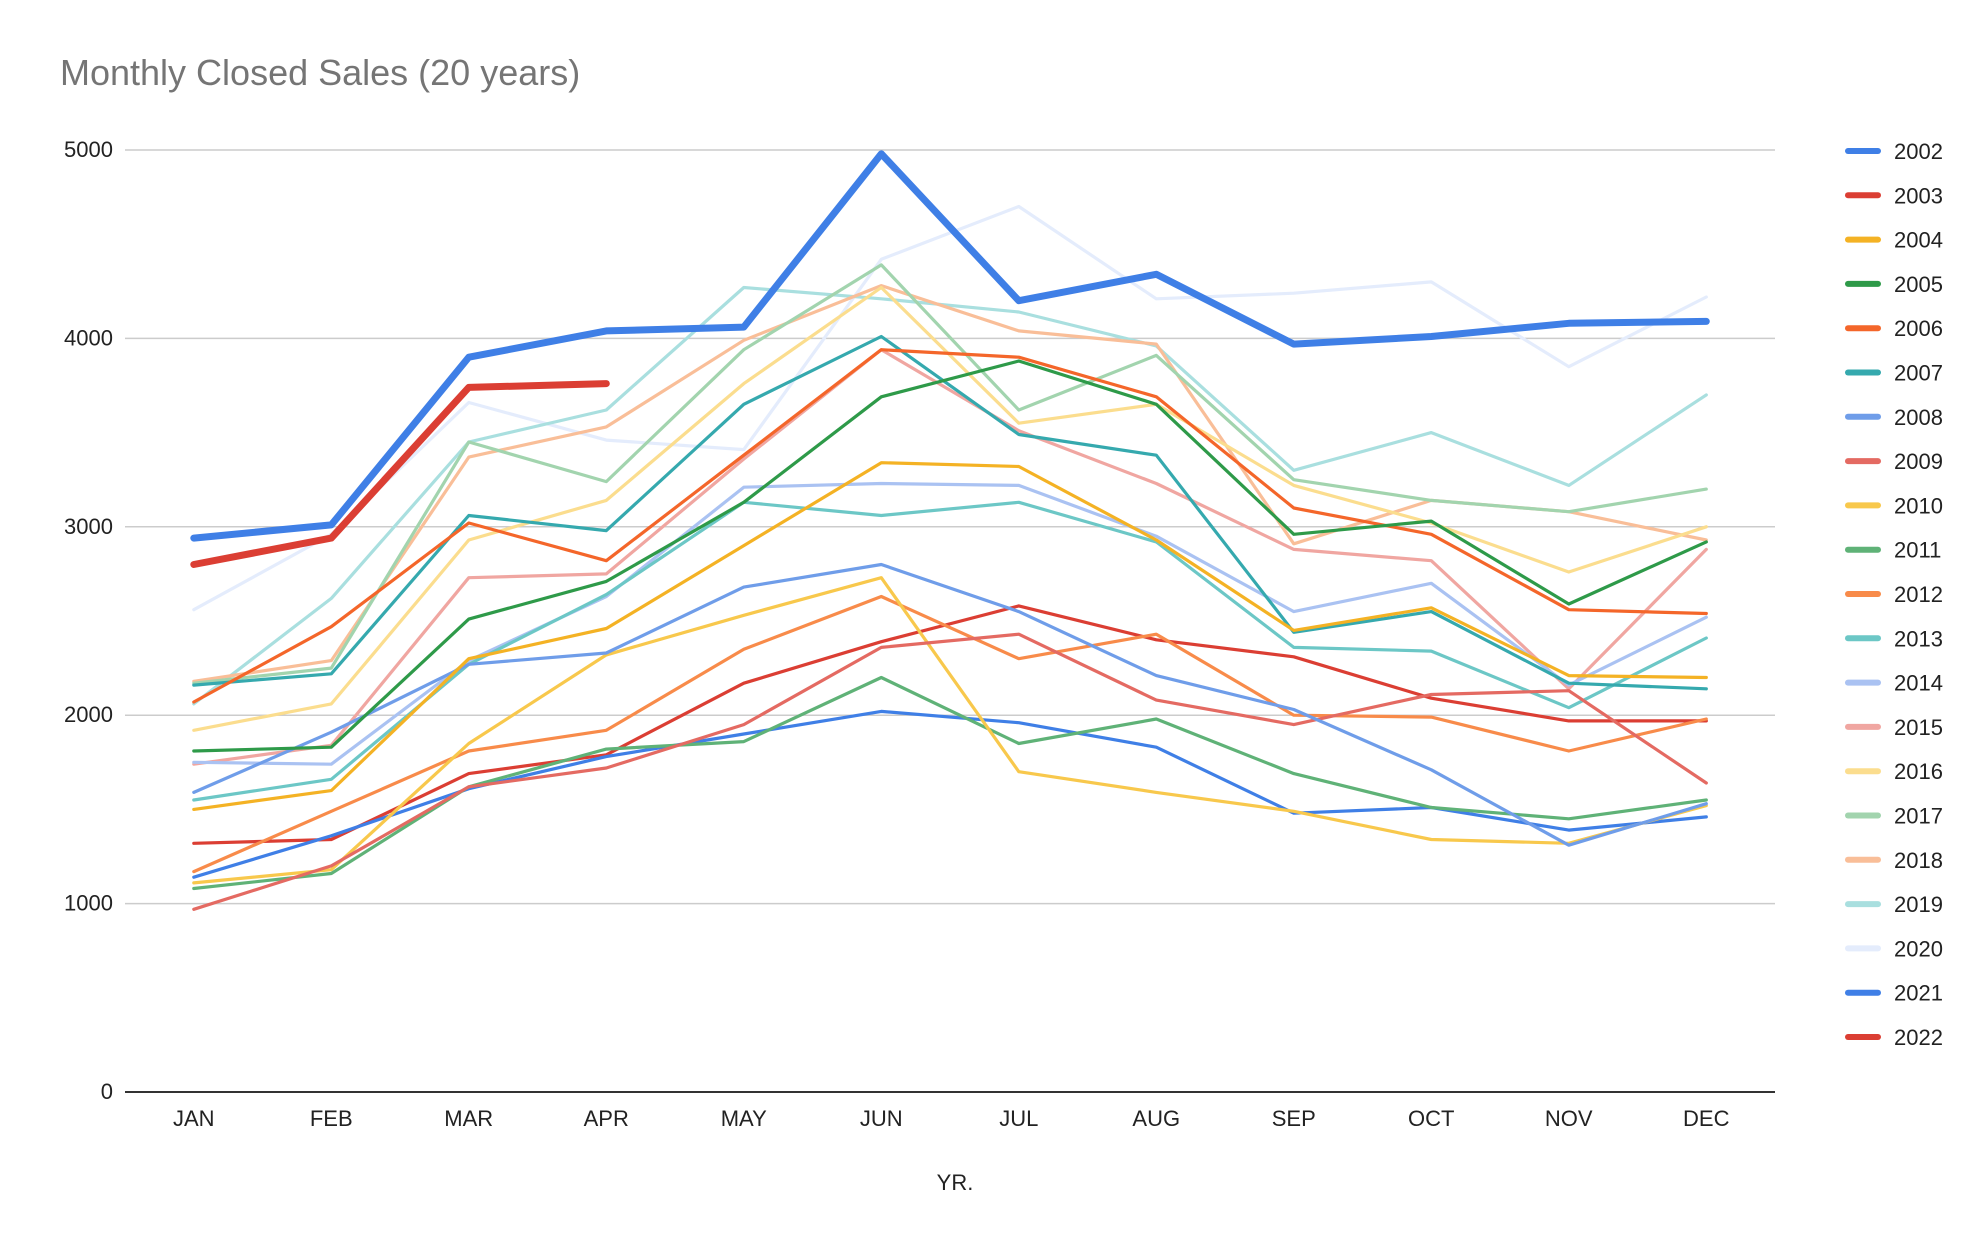 The image size is (1988, 1234). What do you see at coordinates (1918, 904) in the screenshot?
I see `legend-label: 2019` at bounding box center [1918, 904].